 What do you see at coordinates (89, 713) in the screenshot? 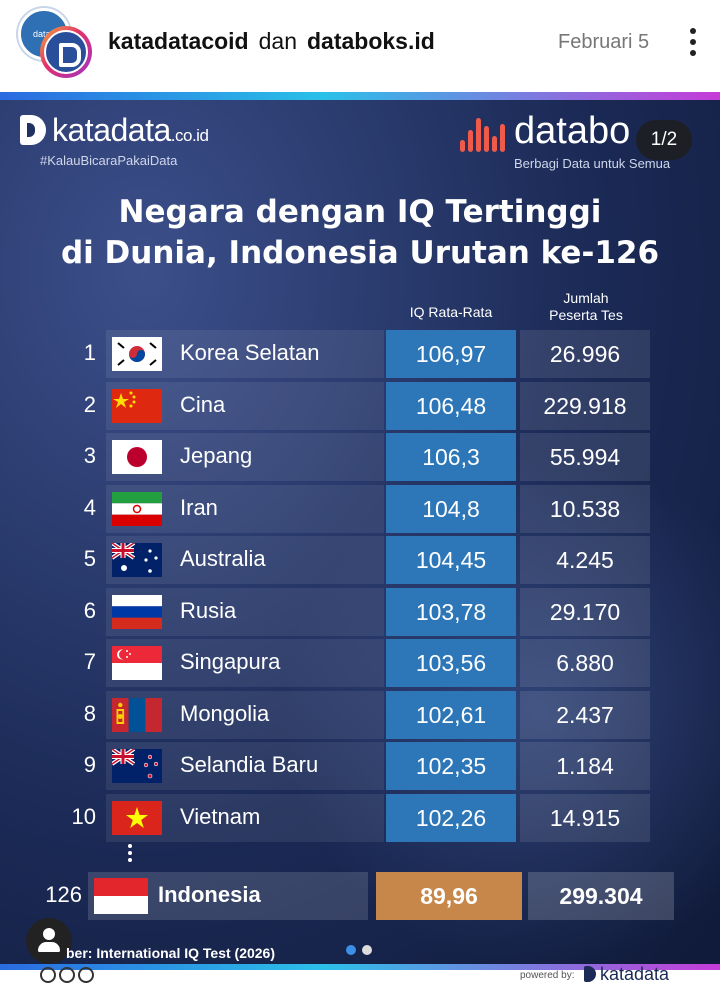
I see `rank-number: 8` at bounding box center [89, 713].